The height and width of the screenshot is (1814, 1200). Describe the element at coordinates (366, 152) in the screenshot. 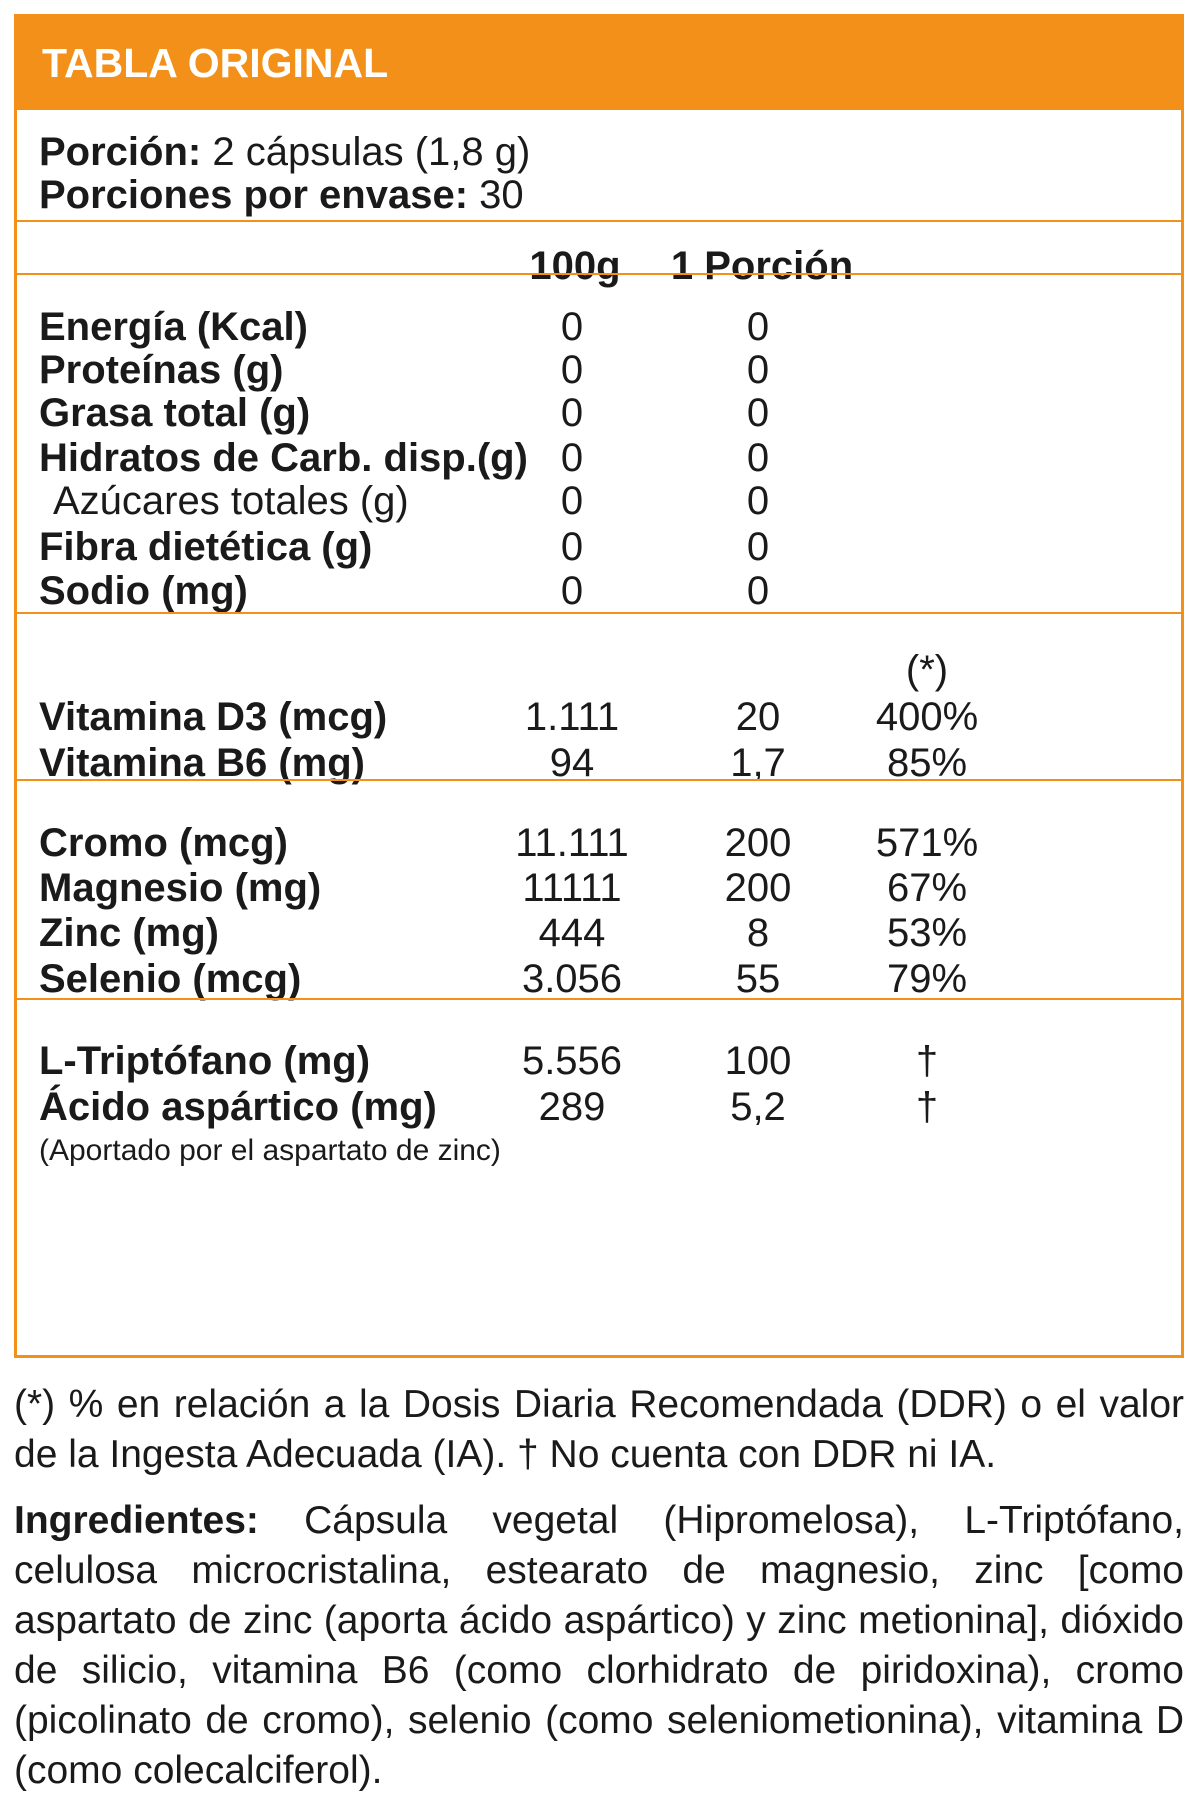

I see `serving-size-value: 2 cápsulas (1,8 g)` at that location.